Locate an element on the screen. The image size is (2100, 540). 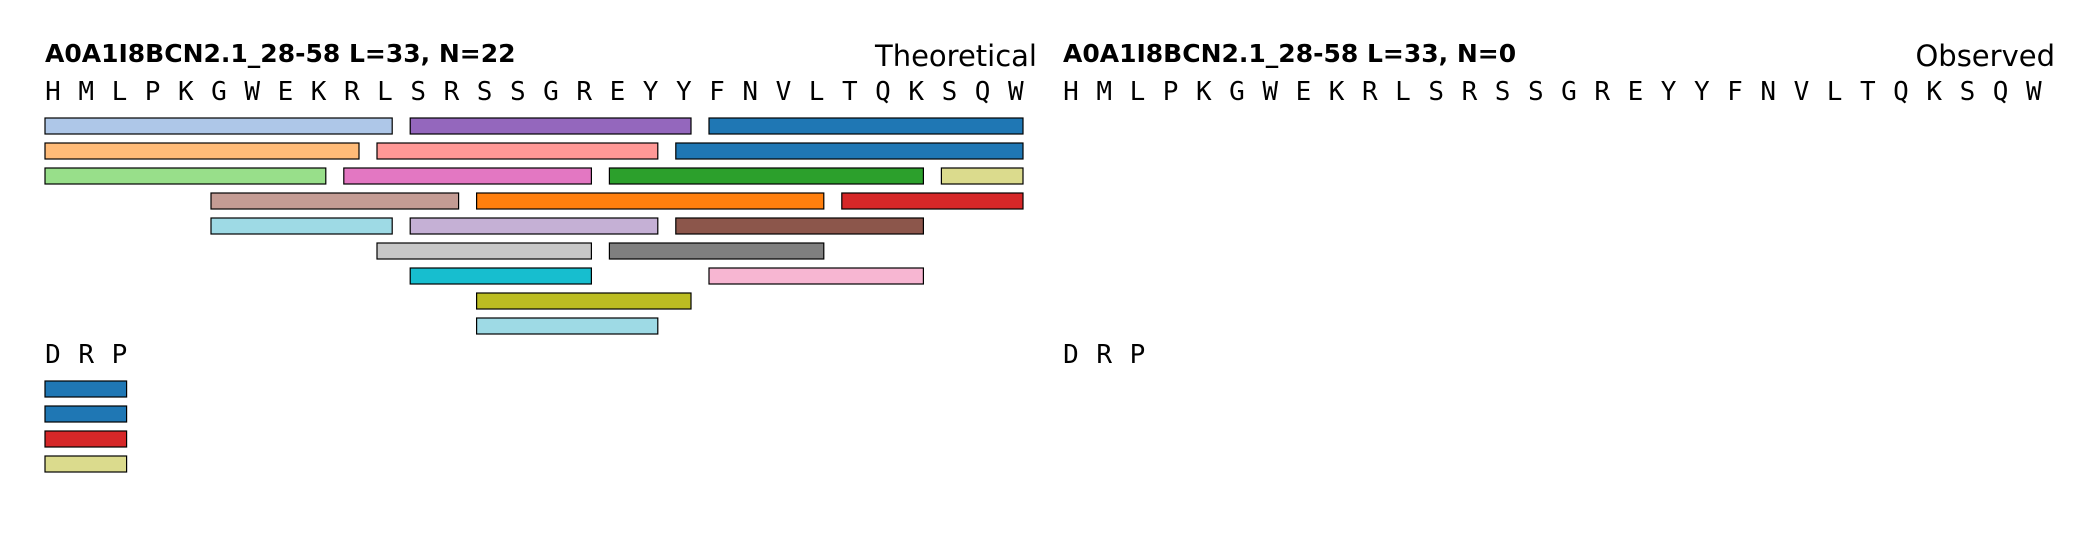
panel-label: Theoretical is located at coordinates (955, 56).